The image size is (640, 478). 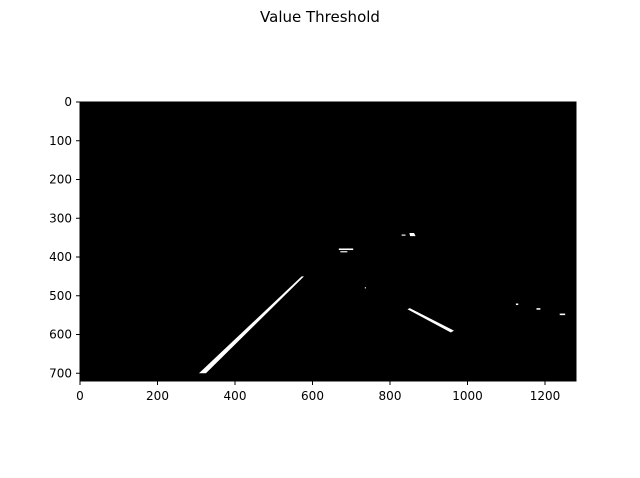 I want to click on x-tick-label: 800, so click(x=390, y=396).